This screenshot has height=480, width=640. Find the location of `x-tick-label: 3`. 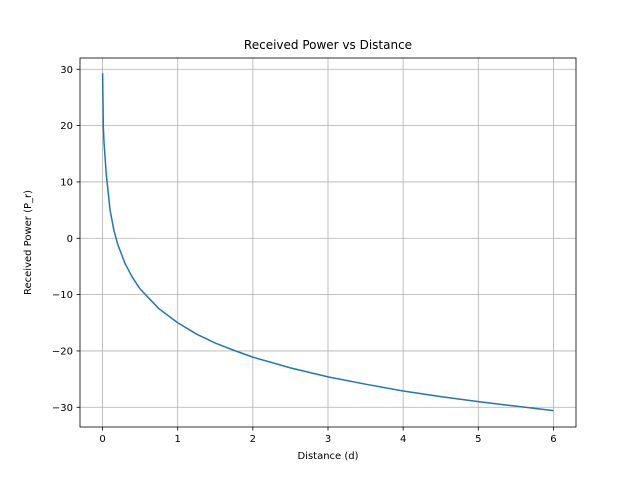

x-tick-label: 3 is located at coordinates (328, 439).